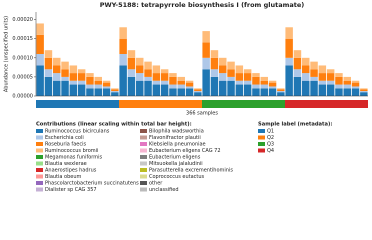 Image resolution: width=372 pixels, height=240 pixels. Describe the element at coordinates (185, 151) in the screenshot. I see `legend-label: Eubacterium eligens CAG 72` at that location.